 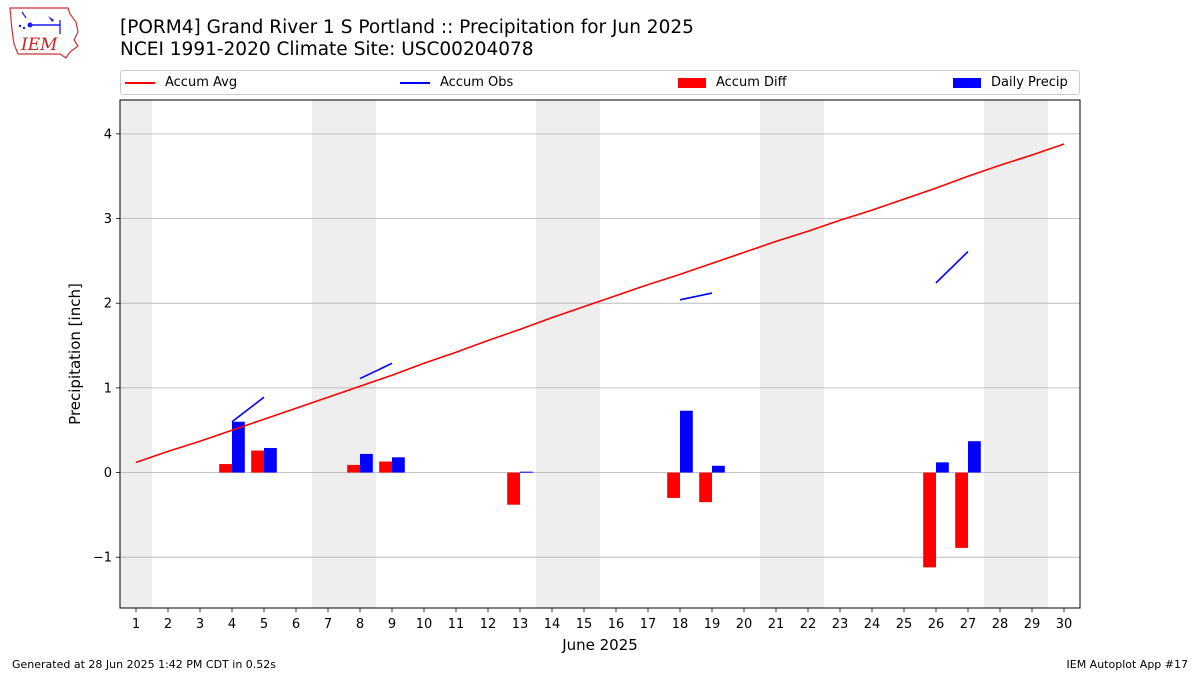 I want to click on x-tick-label-19: 19, so click(x=712, y=624).